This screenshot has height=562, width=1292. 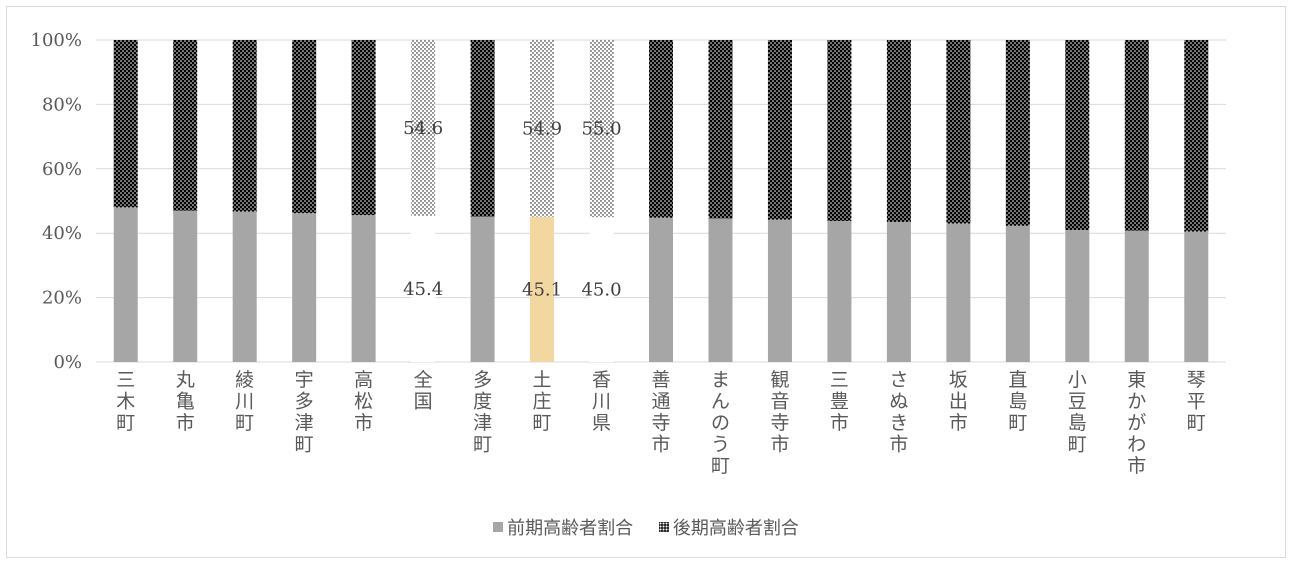 What do you see at coordinates (1017, 401) in the screenshot?
I see `x-tick-label: 直島町` at bounding box center [1017, 401].